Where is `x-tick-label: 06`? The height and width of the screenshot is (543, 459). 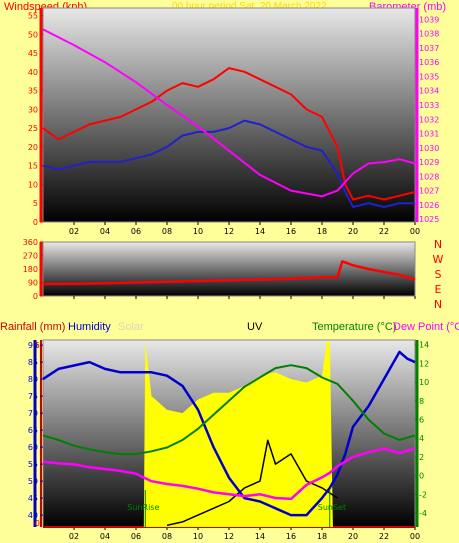
x-tick-label: 06 is located at coordinates (136, 536).